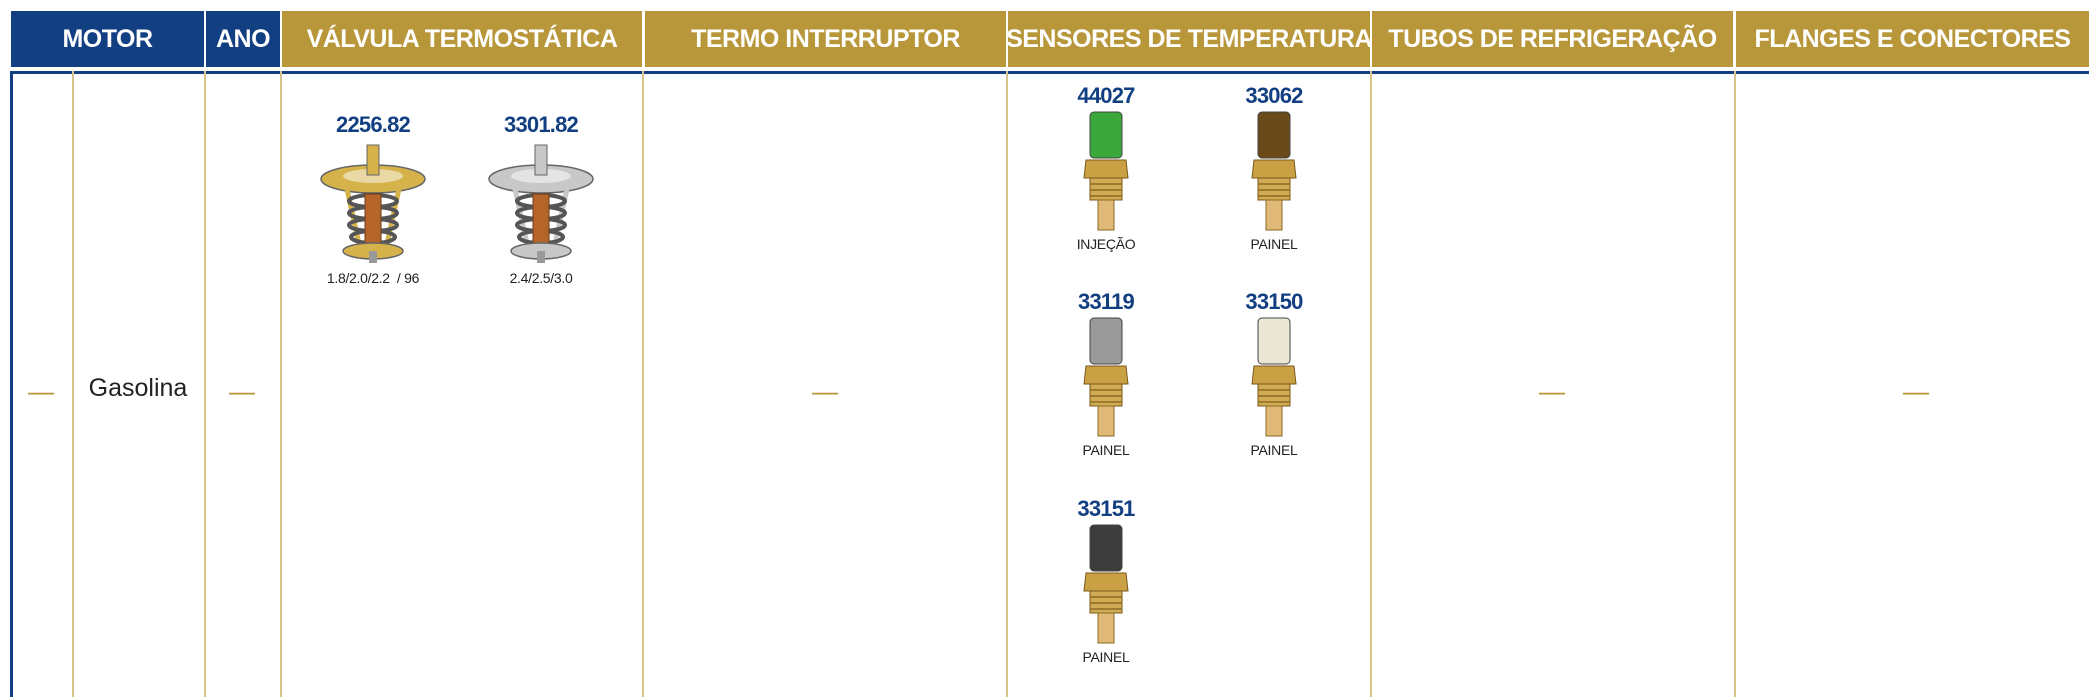 This screenshot has height=697, width=2089. I want to click on part-code: 3301.82, so click(541, 124).